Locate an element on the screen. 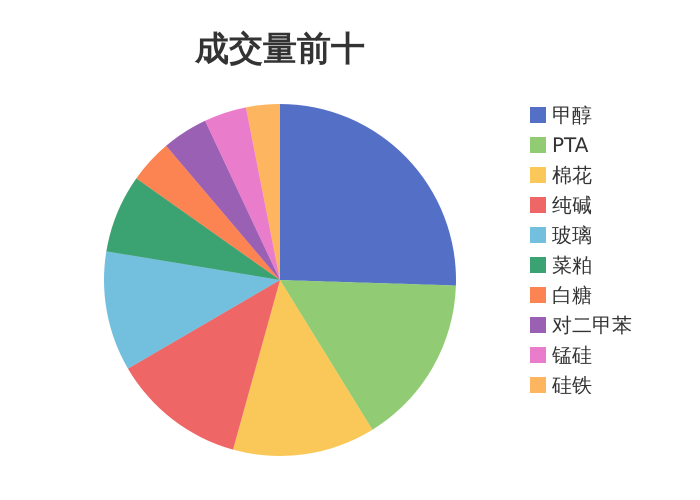 The width and height of the screenshot is (700, 500). legend-label: 白糖 is located at coordinates (572, 295).